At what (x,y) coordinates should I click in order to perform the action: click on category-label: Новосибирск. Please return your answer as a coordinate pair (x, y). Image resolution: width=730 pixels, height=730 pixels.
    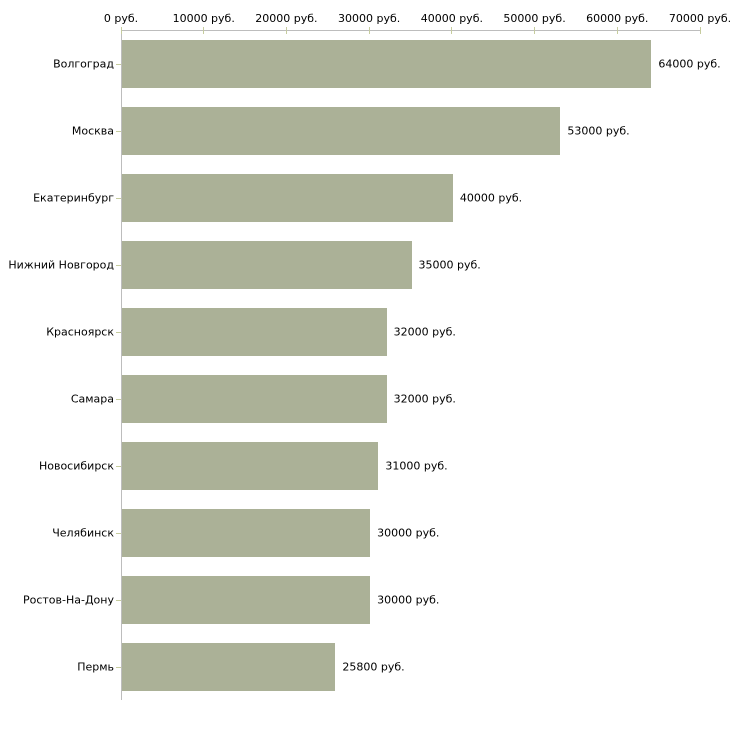
    Looking at the image, I should click on (76, 465).